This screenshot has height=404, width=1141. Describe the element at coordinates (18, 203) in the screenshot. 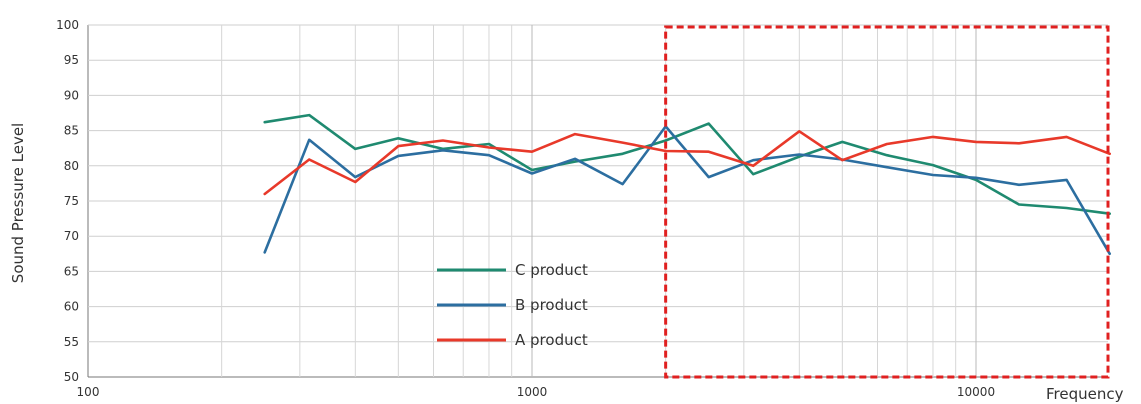

I see `y-axis-label: Sound Pressure Level` at that location.